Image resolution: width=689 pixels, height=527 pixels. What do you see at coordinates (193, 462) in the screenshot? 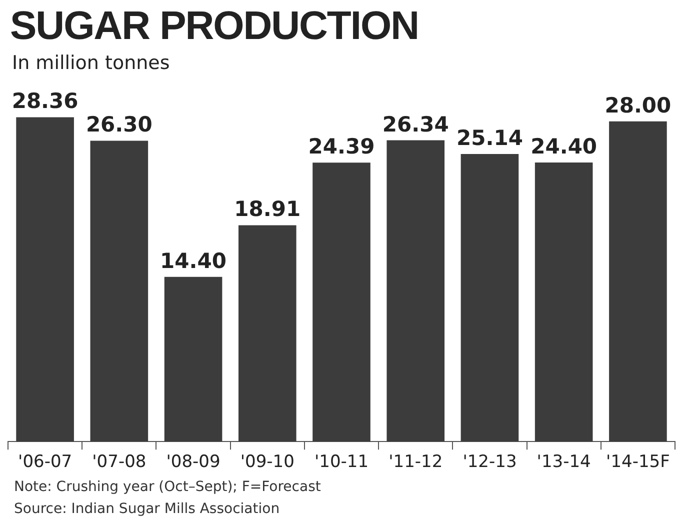
I see `x-tick-label: '08-09` at bounding box center [193, 462].